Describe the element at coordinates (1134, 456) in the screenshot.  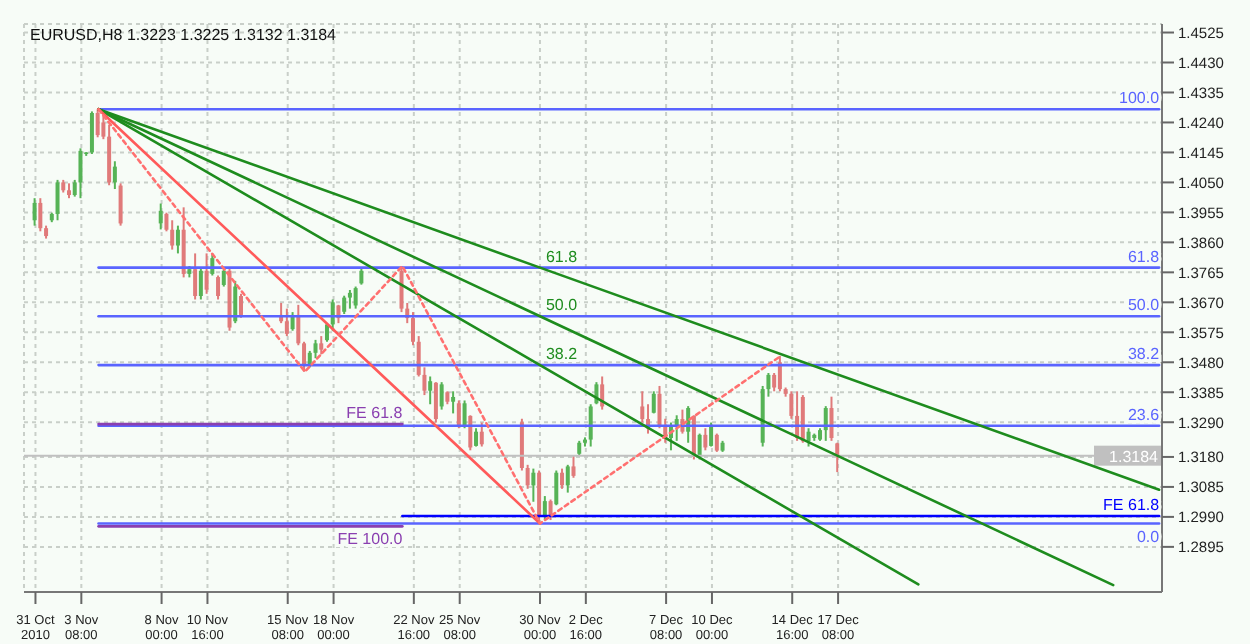
I see `ref-line-label: 1.3184` at that location.